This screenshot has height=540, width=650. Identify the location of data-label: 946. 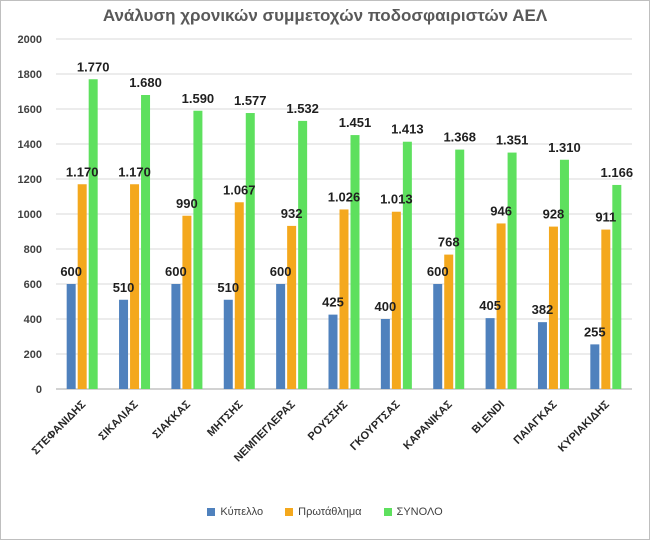
(501, 210).